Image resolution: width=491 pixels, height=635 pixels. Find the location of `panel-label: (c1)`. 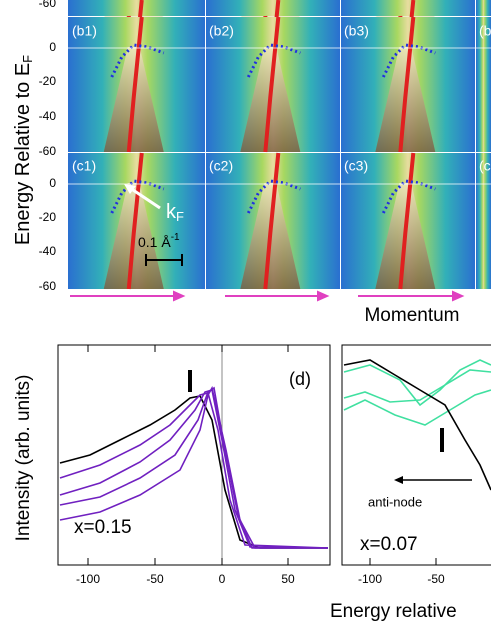

panel-label: (c1) is located at coordinates (84, 166).